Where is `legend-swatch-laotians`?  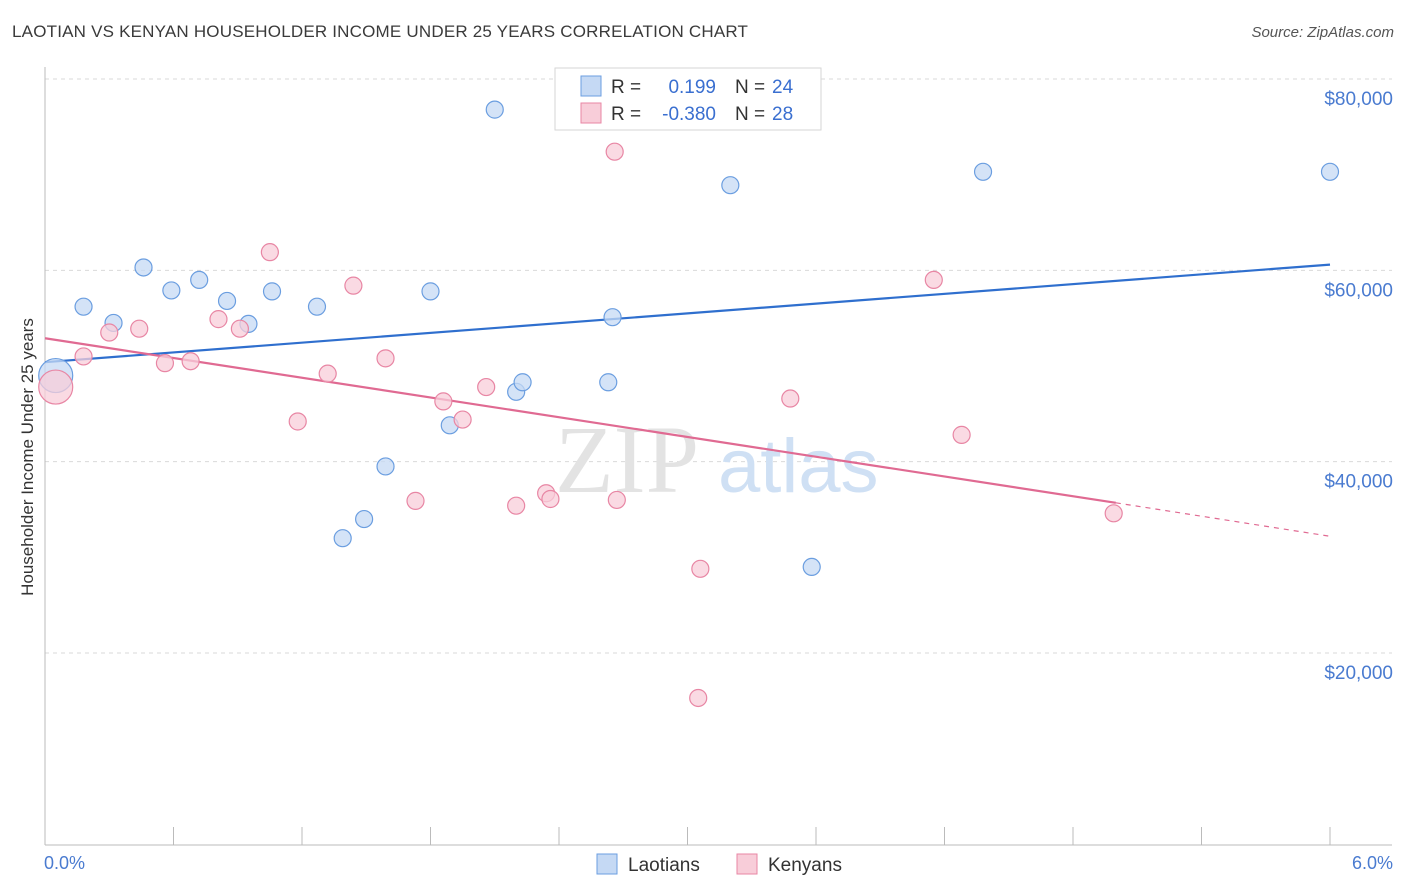 legend-swatch-laotians is located at coordinates (591, 86).